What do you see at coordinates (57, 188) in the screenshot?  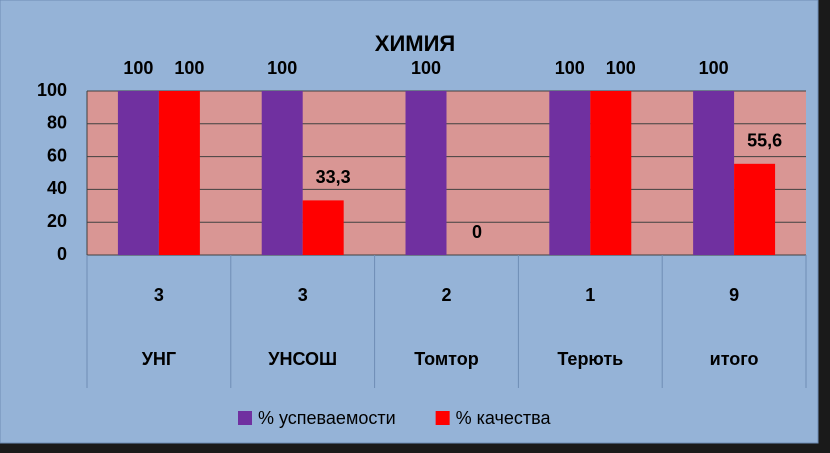 I see `y-tick-label: 40` at bounding box center [57, 188].